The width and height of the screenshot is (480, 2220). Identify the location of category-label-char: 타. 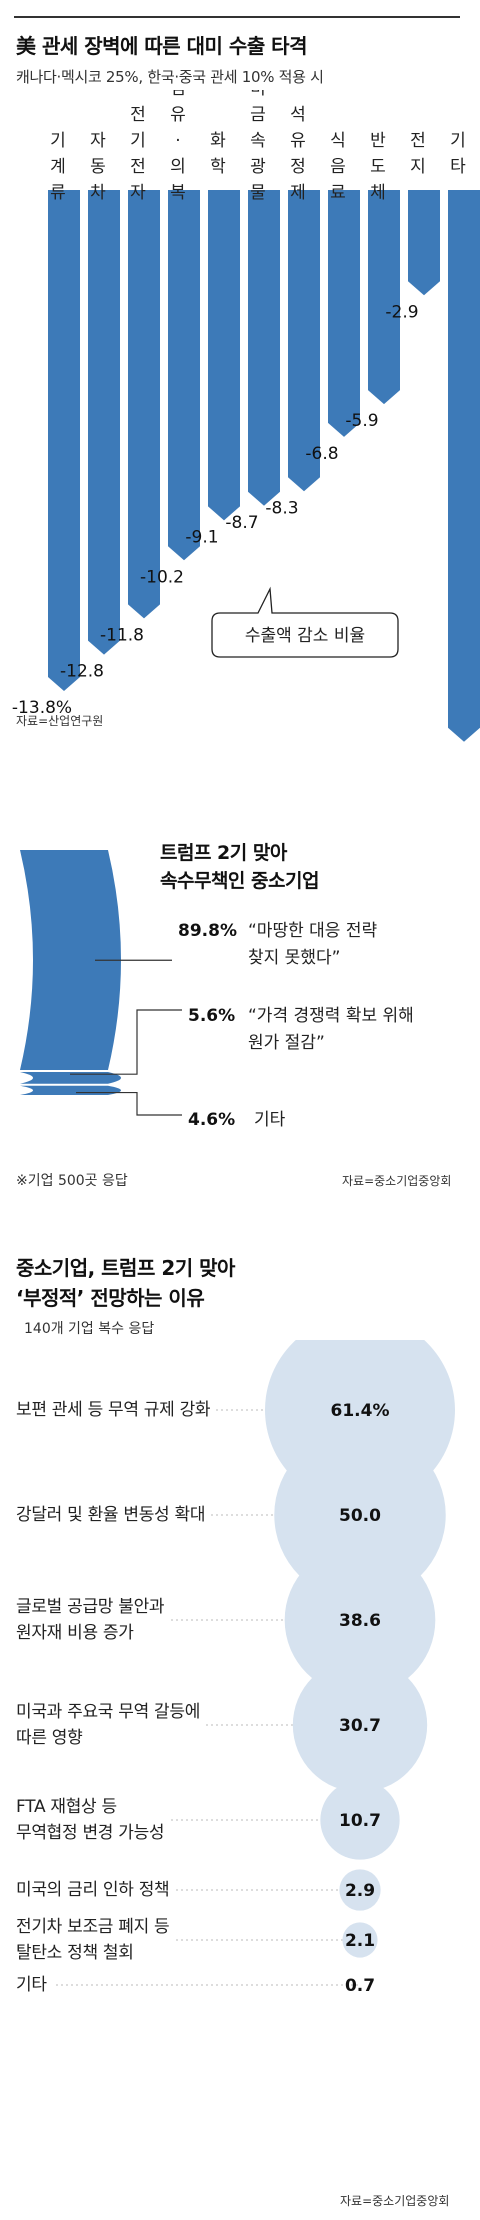
(458, 167).